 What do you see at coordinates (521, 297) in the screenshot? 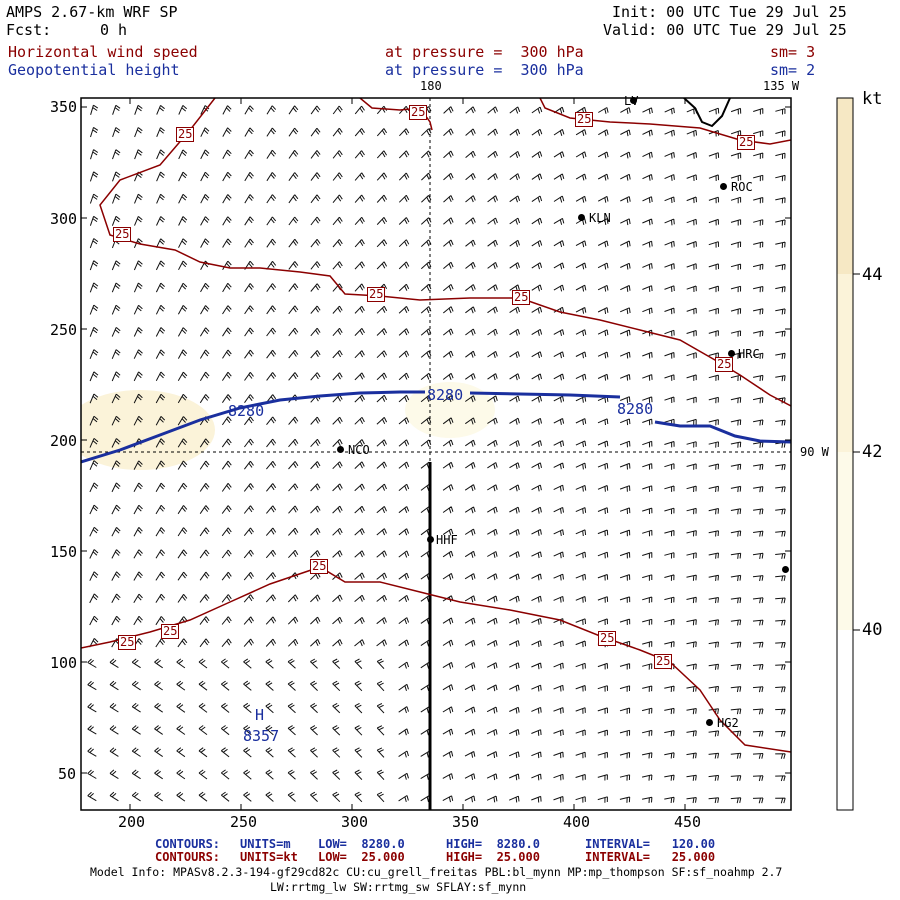
I see `wind-contour-label: 25` at bounding box center [521, 297].